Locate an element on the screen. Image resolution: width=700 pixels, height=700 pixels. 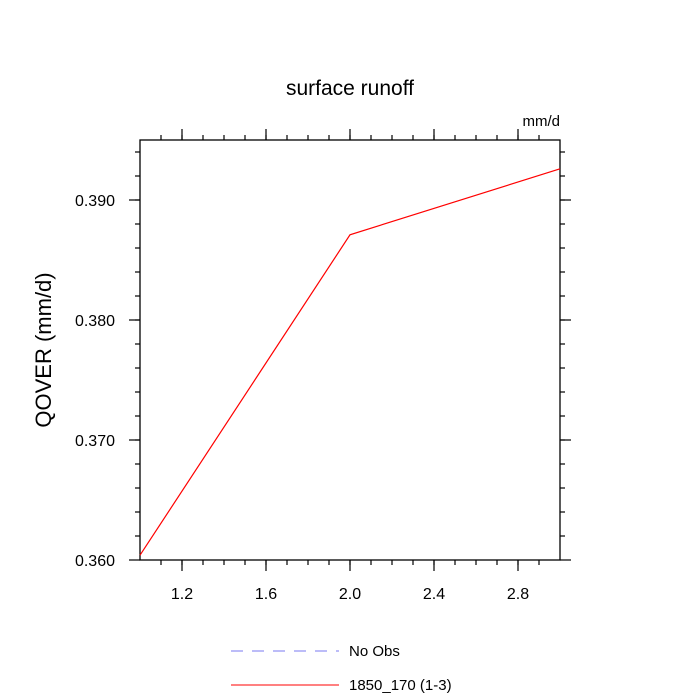
x-tick-label: 2.8 is located at coordinates (518, 594).